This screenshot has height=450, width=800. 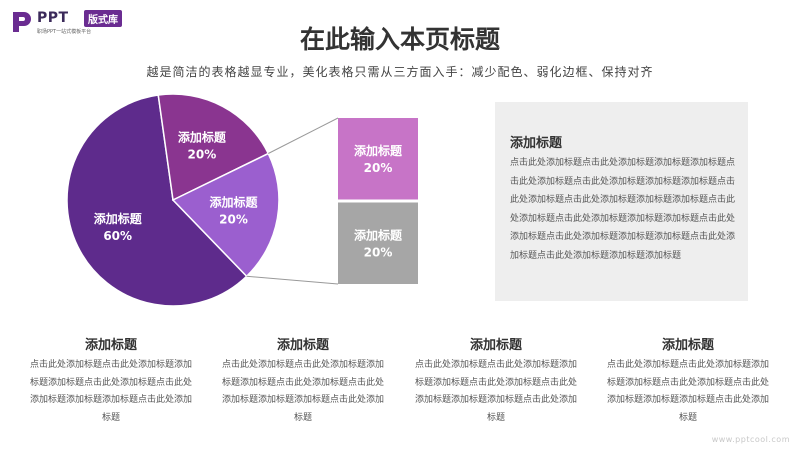 What do you see at coordinates (22, 22) in the screenshot?
I see `logo-p-icon` at bounding box center [22, 22].